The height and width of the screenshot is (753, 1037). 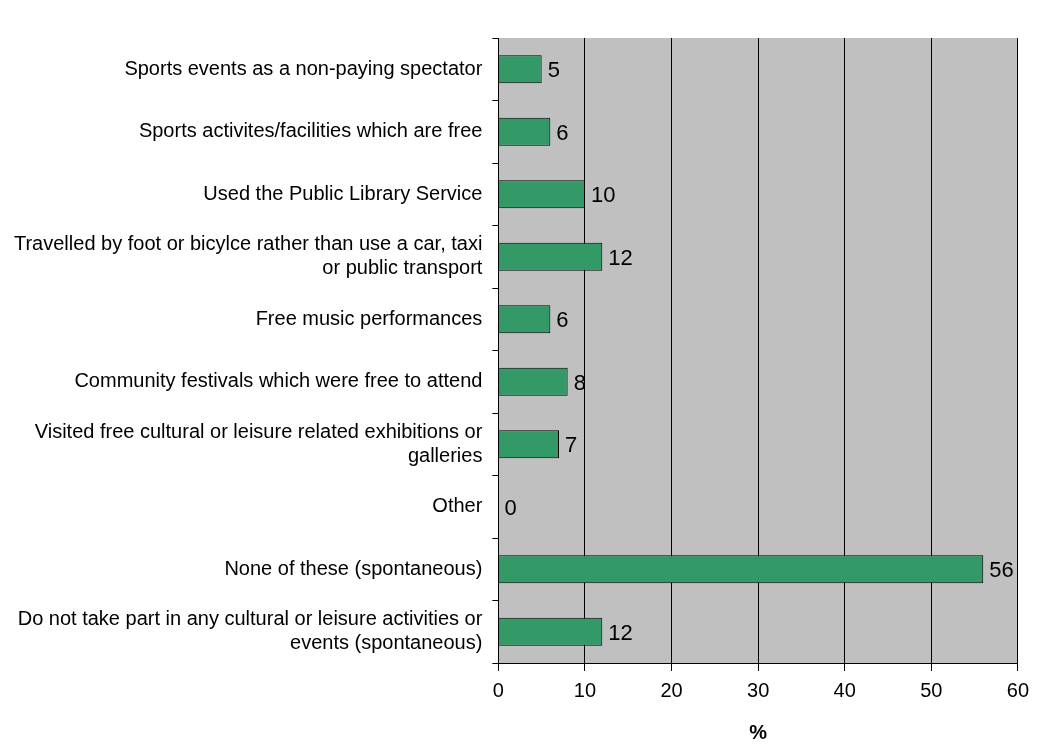 What do you see at coordinates (278, 380) in the screenshot?
I see `y-tick-label: Community festivals which were free to attend` at bounding box center [278, 380].